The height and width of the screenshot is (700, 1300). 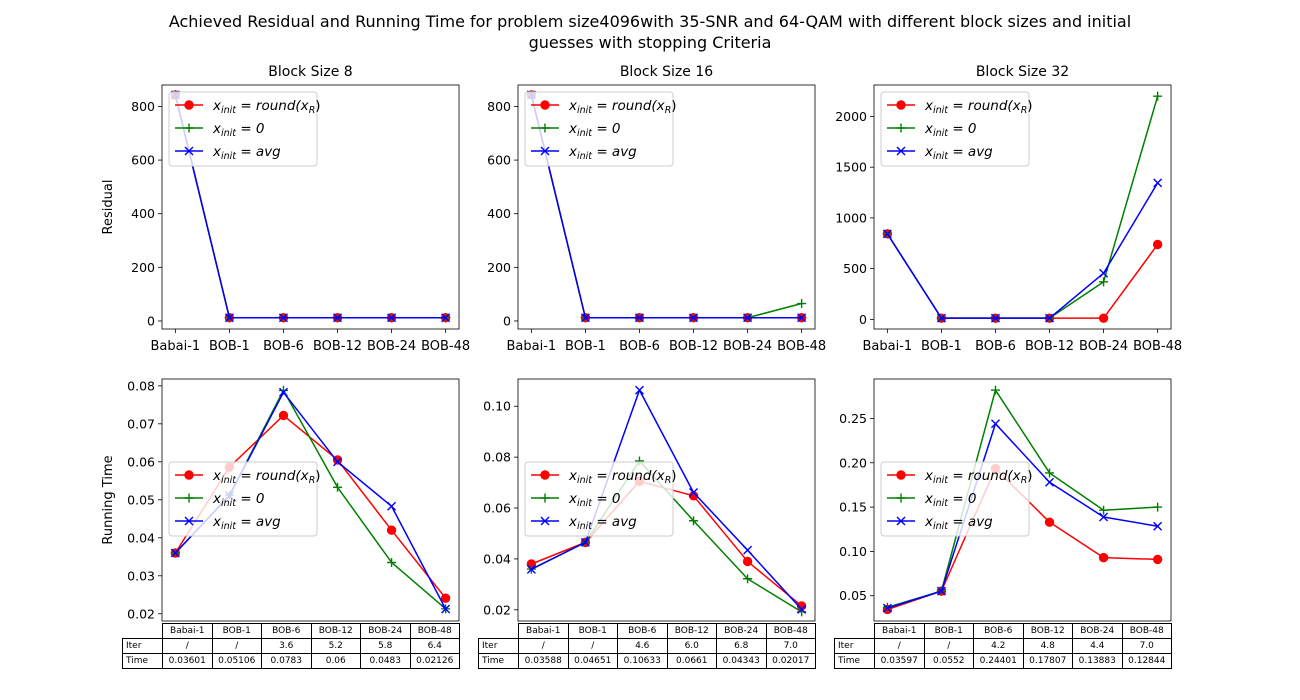 I want to click on x-tick-label: Babai-1, so click(x=176, y=346).